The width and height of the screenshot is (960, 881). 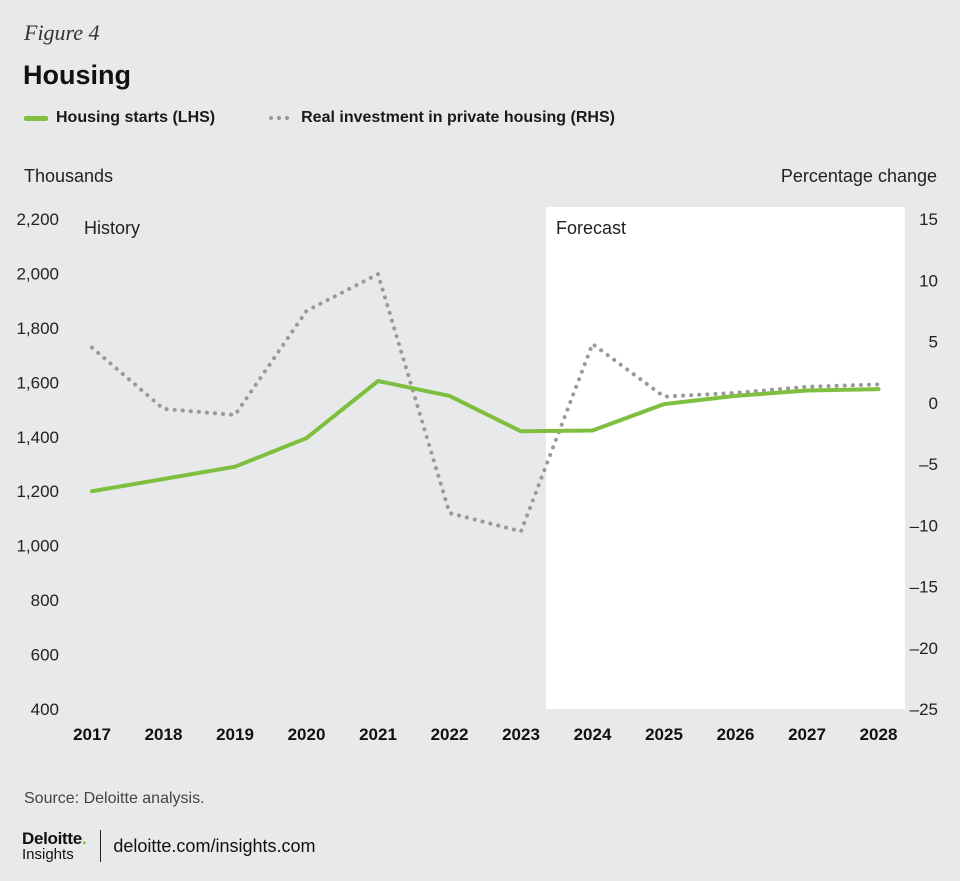 What do you see at coordinates (92, 734) in the screenshot?
I see `x-tick-label: 2017` at bounding box center [92, 734].